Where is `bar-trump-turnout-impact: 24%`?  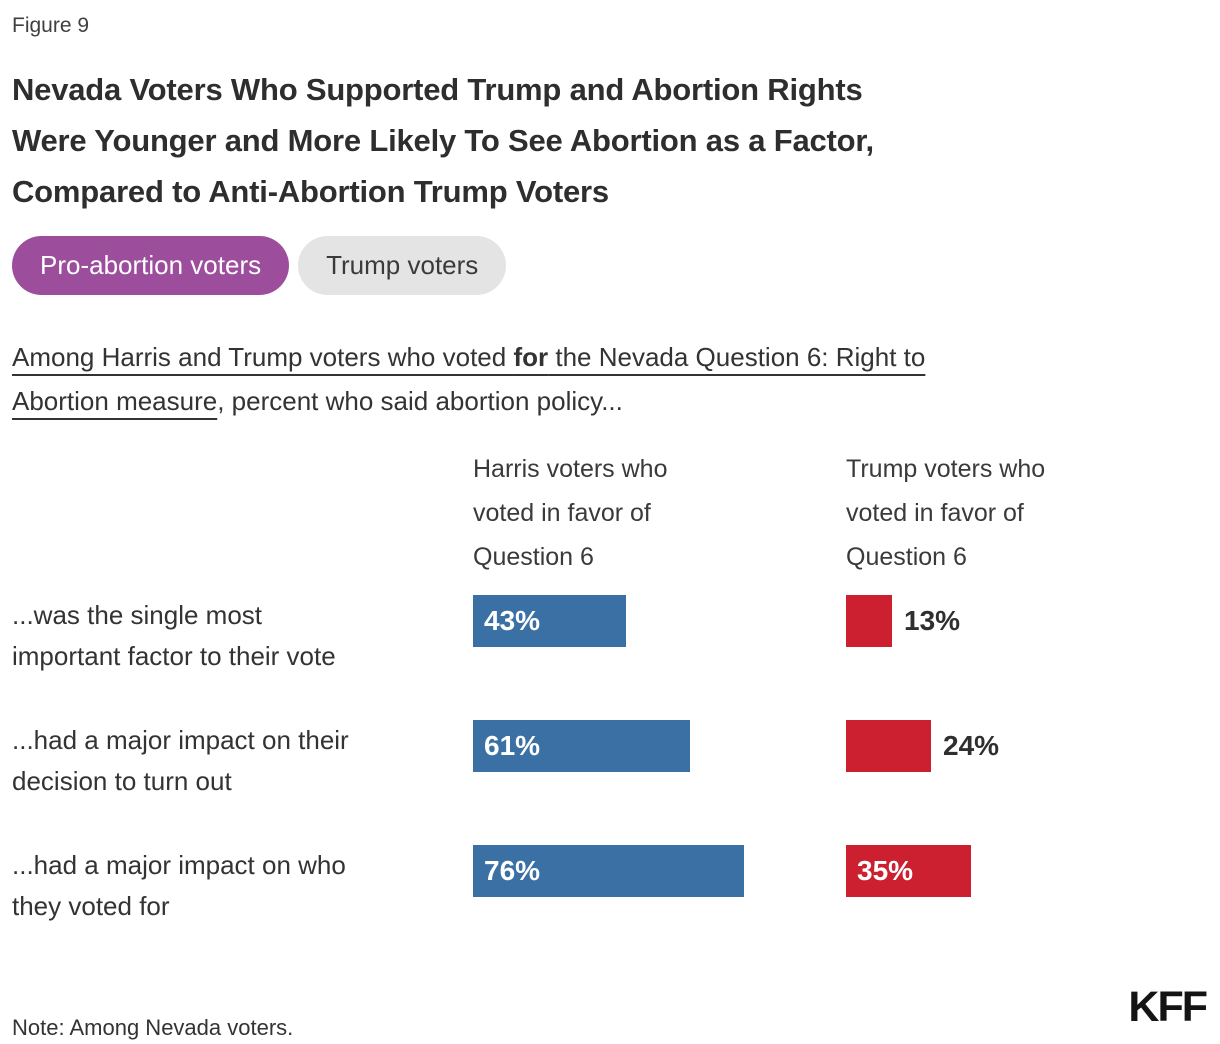
bar-trump-turnout-impact: 24% is located at coordinates (1026, 746).